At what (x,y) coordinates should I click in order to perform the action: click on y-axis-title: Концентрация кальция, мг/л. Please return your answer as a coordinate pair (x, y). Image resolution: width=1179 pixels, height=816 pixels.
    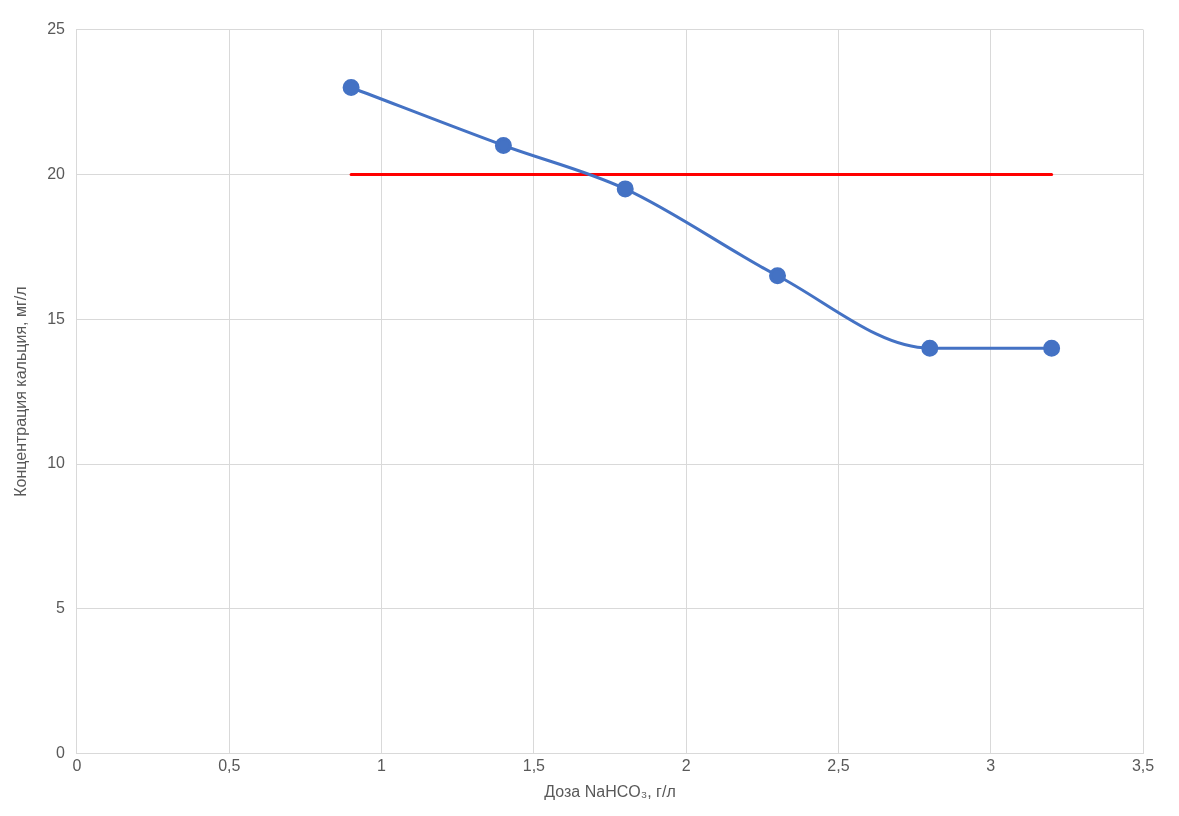
    Looking at the image, I should click on (21, 391).